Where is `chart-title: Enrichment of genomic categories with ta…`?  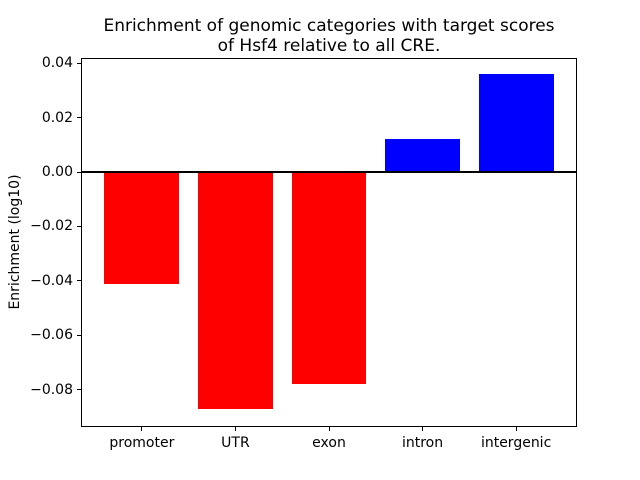
chart-title: Enrichment of genomic categories with ta… is located at coordinates (329, 36).